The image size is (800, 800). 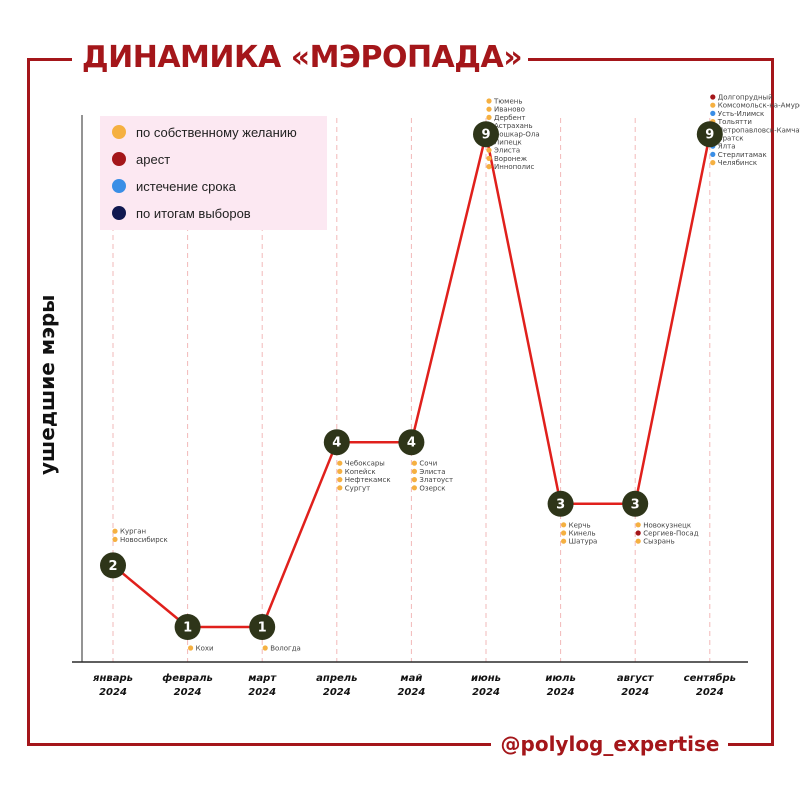 What do you see at coordinates (759, 130) in the screenshot?
I see `city-label: Петропавловск-Камчатский` at bounding box center [759, 130].